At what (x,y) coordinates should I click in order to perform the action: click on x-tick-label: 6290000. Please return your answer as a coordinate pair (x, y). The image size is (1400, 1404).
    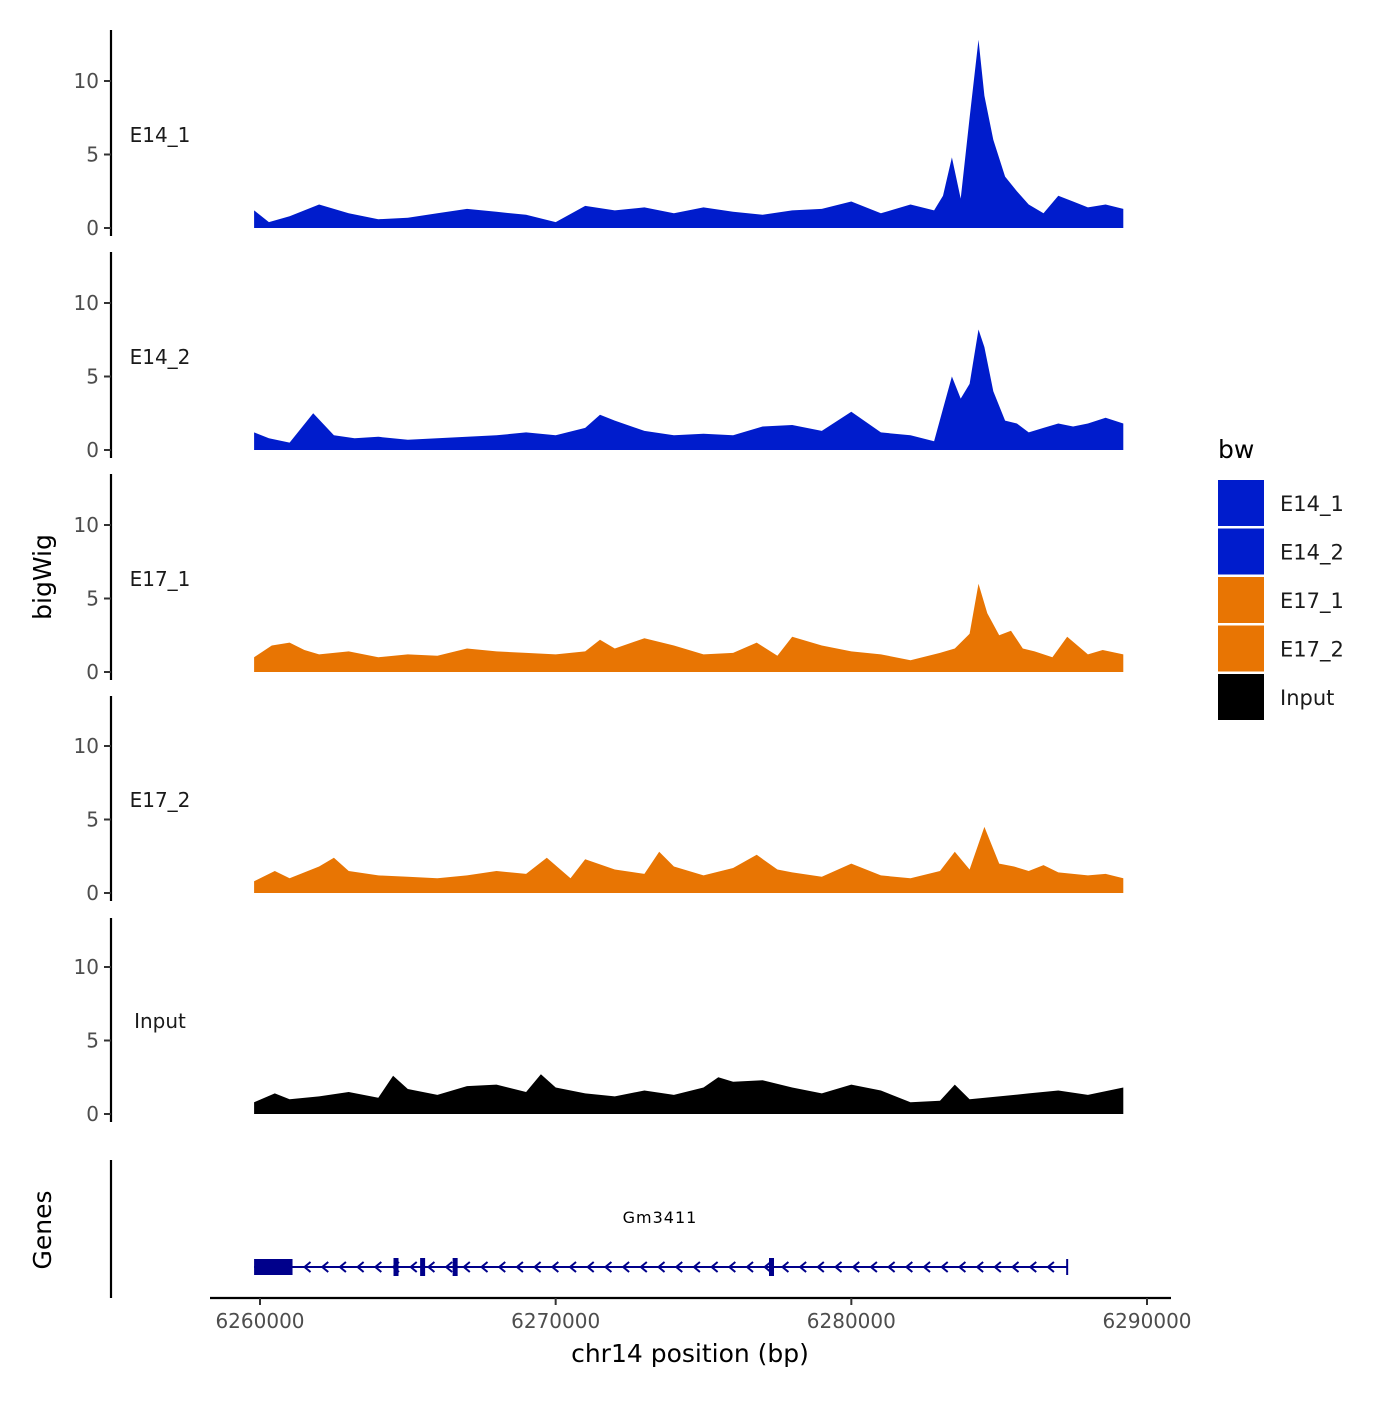
    Looking at the image, I should click on (1146, 1321).